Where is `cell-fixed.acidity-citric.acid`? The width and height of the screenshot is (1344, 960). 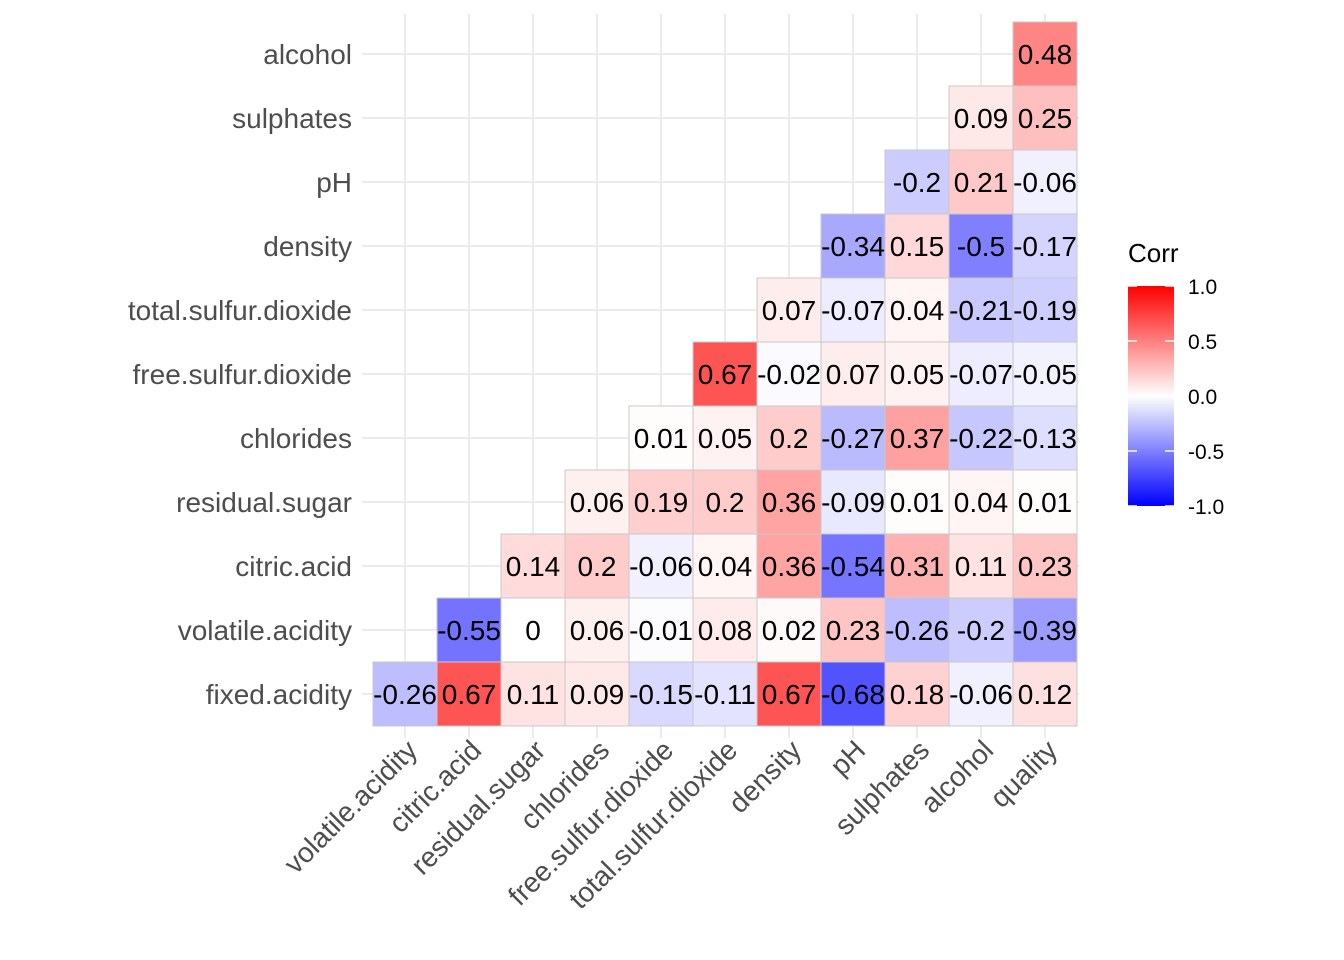 cell-fixed.acidity-citric.acid is located at coordinates (469, 694).